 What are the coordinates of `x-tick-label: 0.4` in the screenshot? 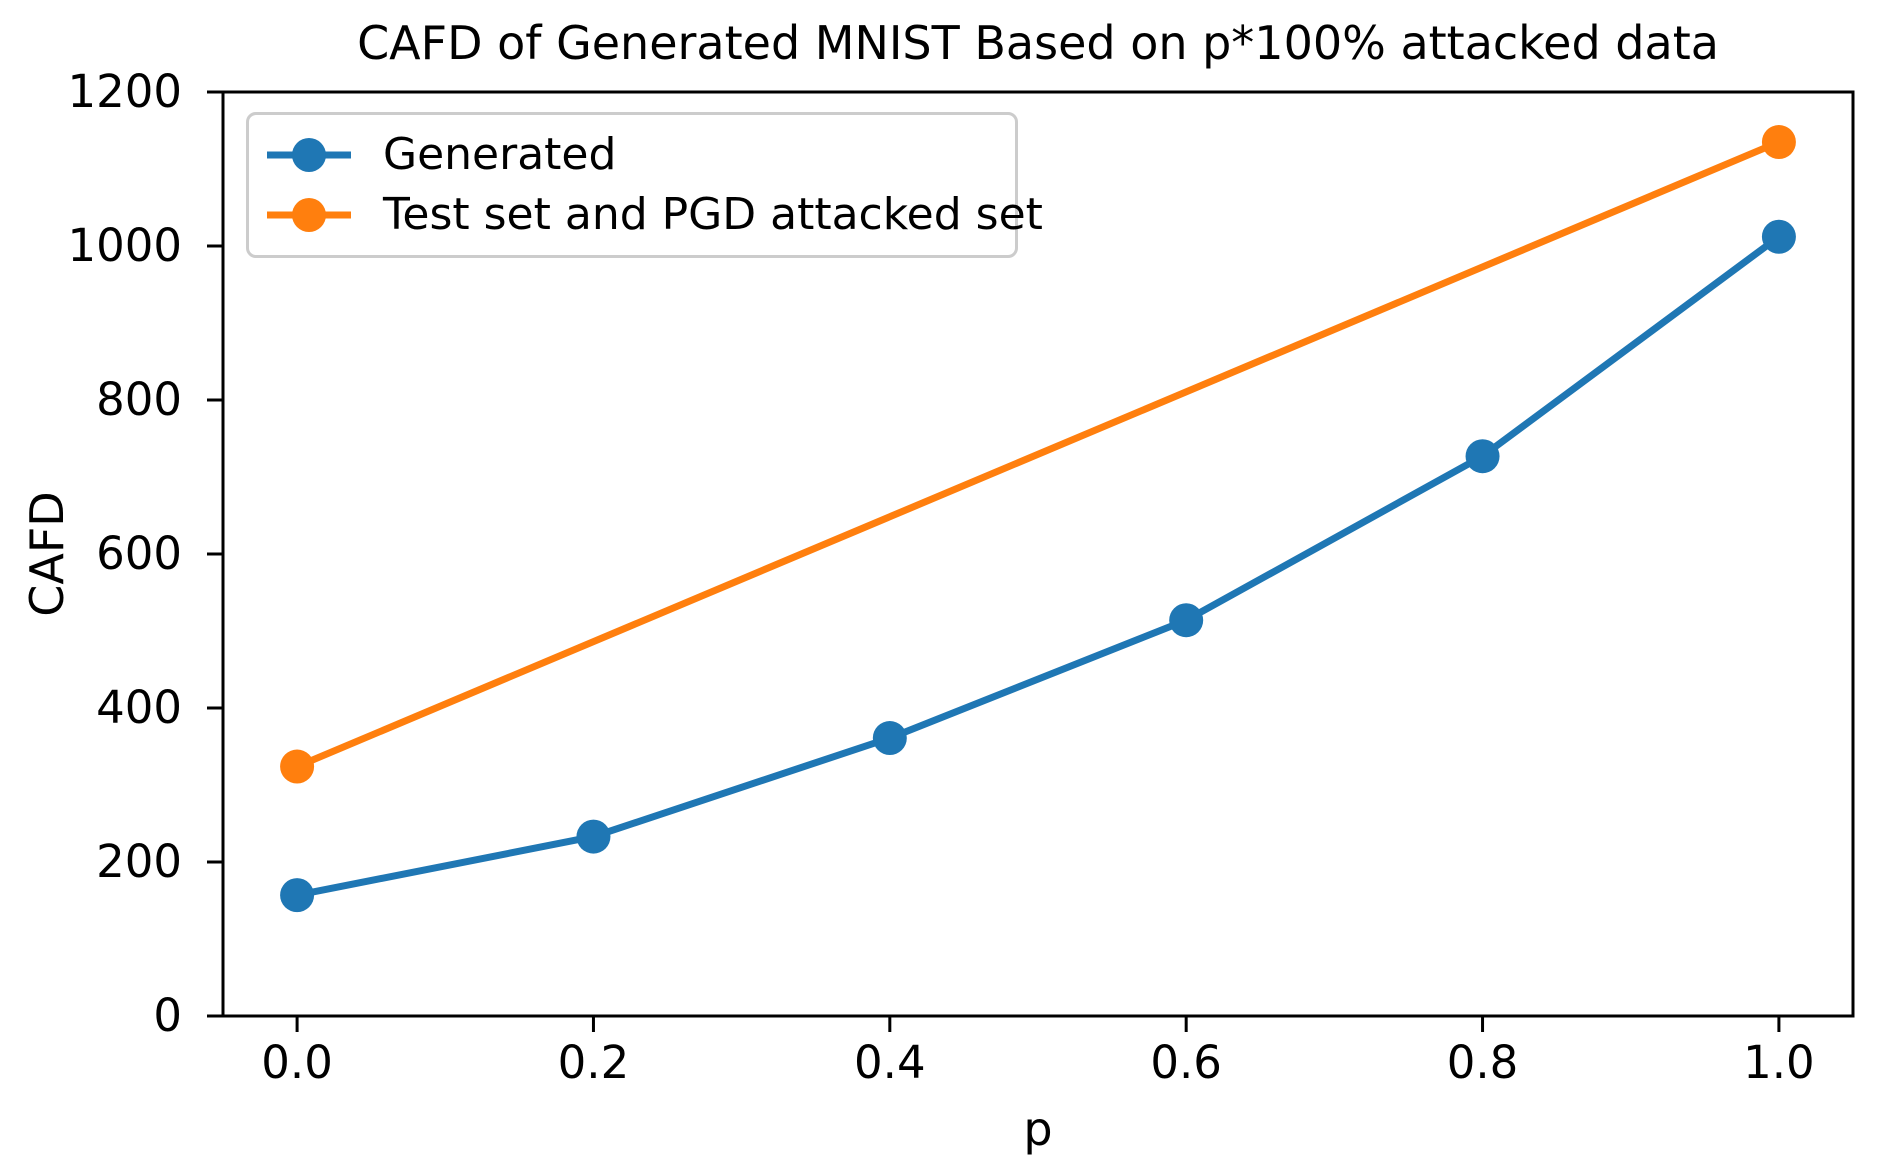 It's located at (890, 1062).